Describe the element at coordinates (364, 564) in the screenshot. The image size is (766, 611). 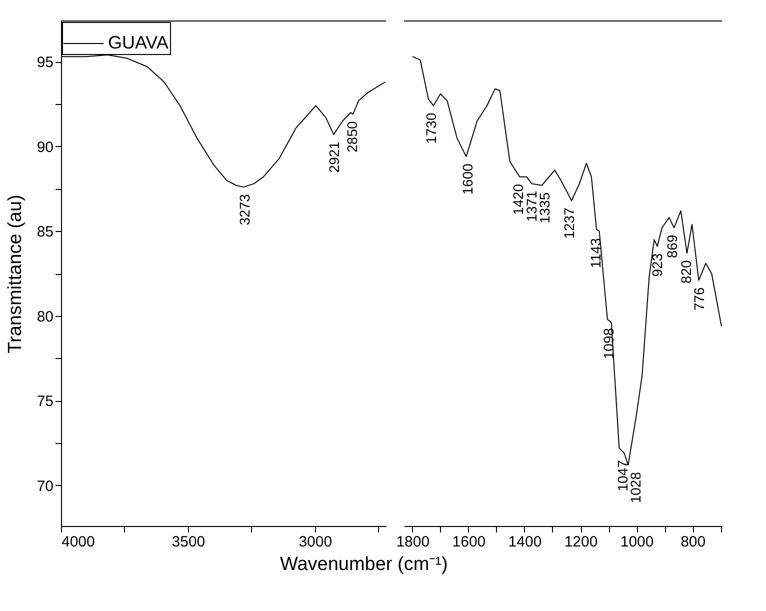
I see `x-axis-title: Wavenumber (cm⁻¹)` at that location.